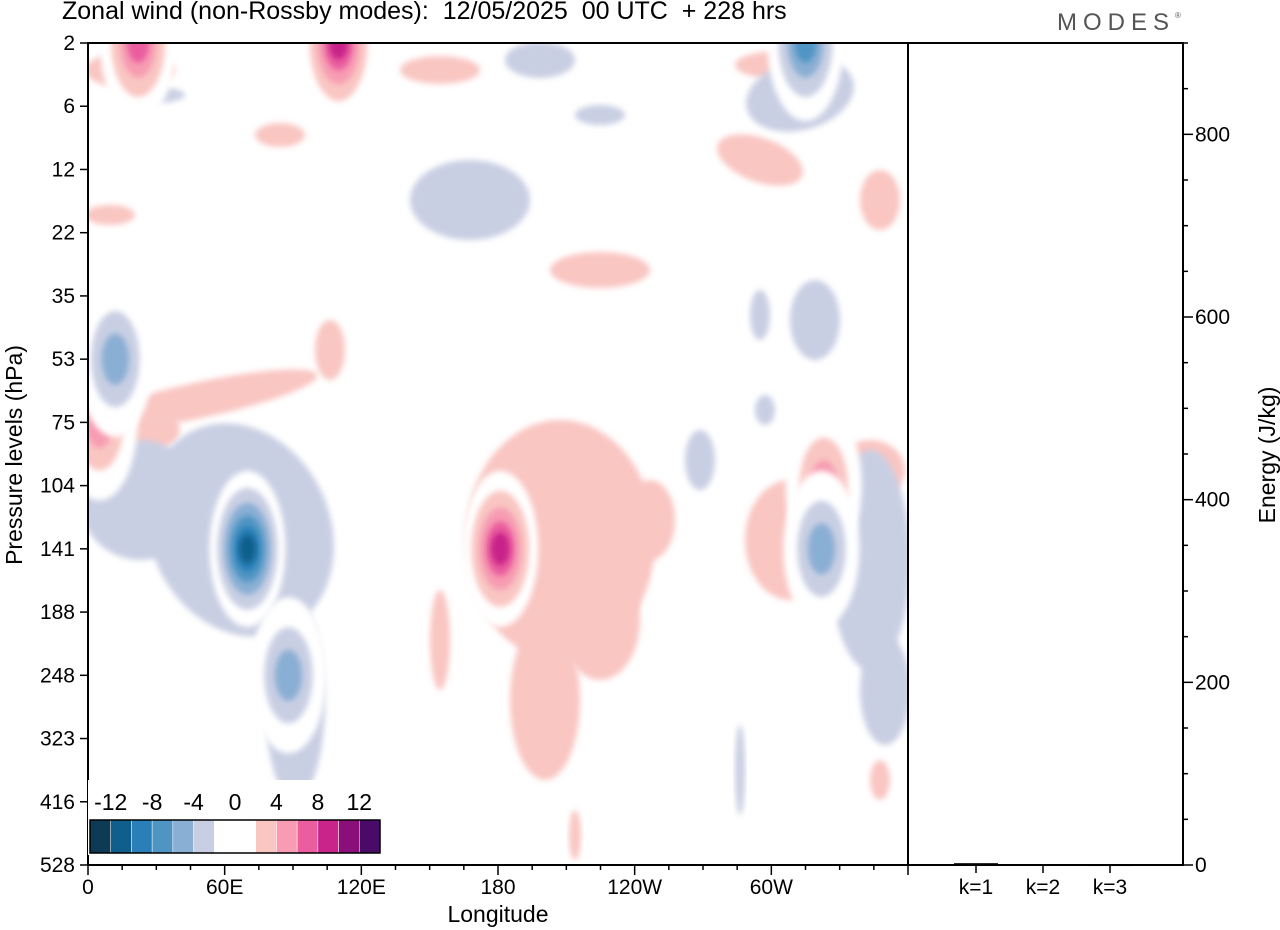 This screenshot has height=930, width=1280. What do you see at coordinates (224, 887) in the screenshot?
I see `x-tick-label: 60E` at bounding box center [224, 887].